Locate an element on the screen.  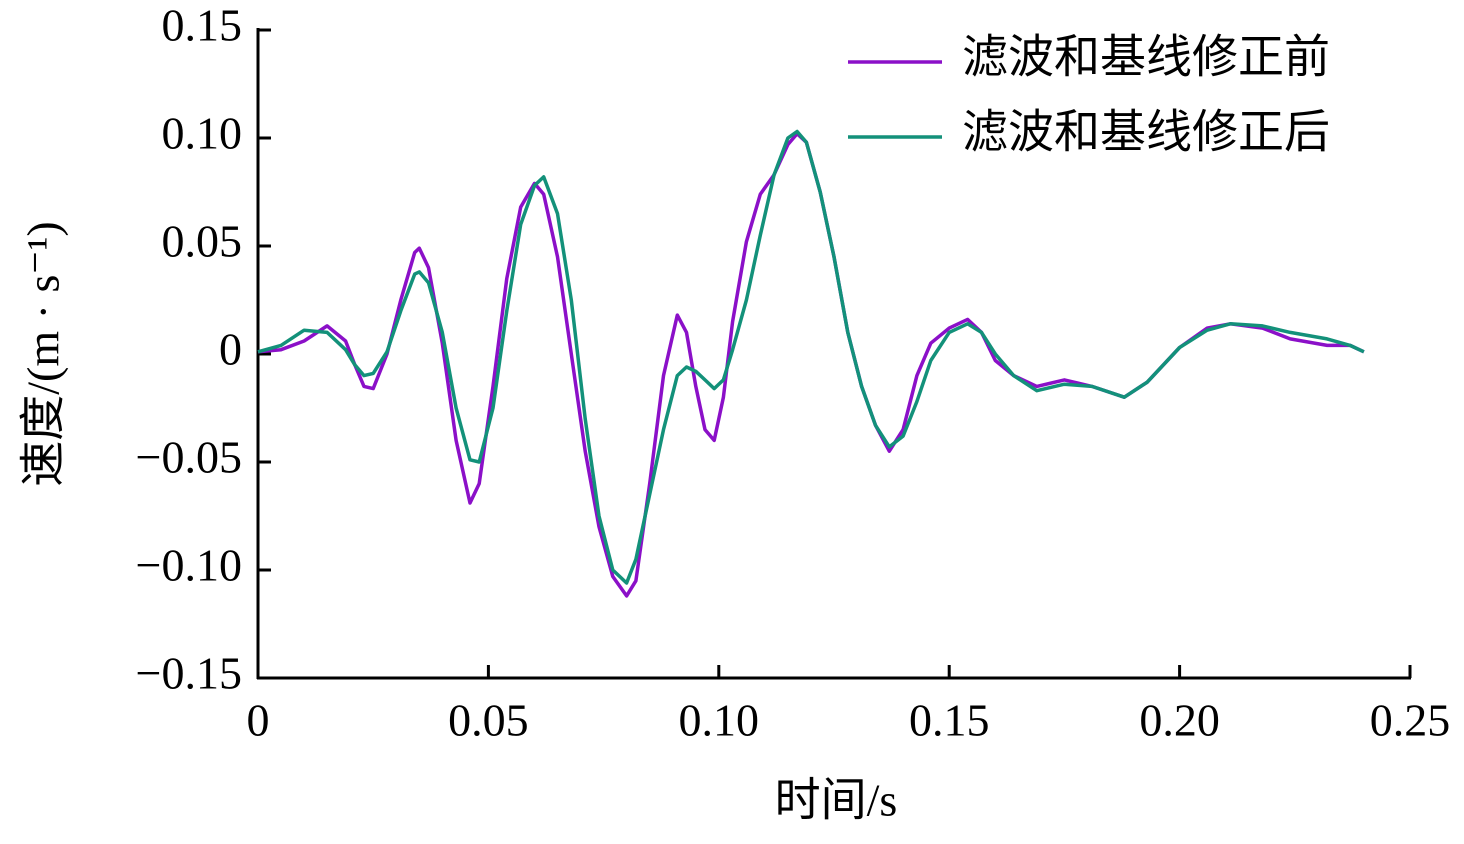
y-axis-label: 速度/(m · s⁻¹) is located at coordinates (43, 354).